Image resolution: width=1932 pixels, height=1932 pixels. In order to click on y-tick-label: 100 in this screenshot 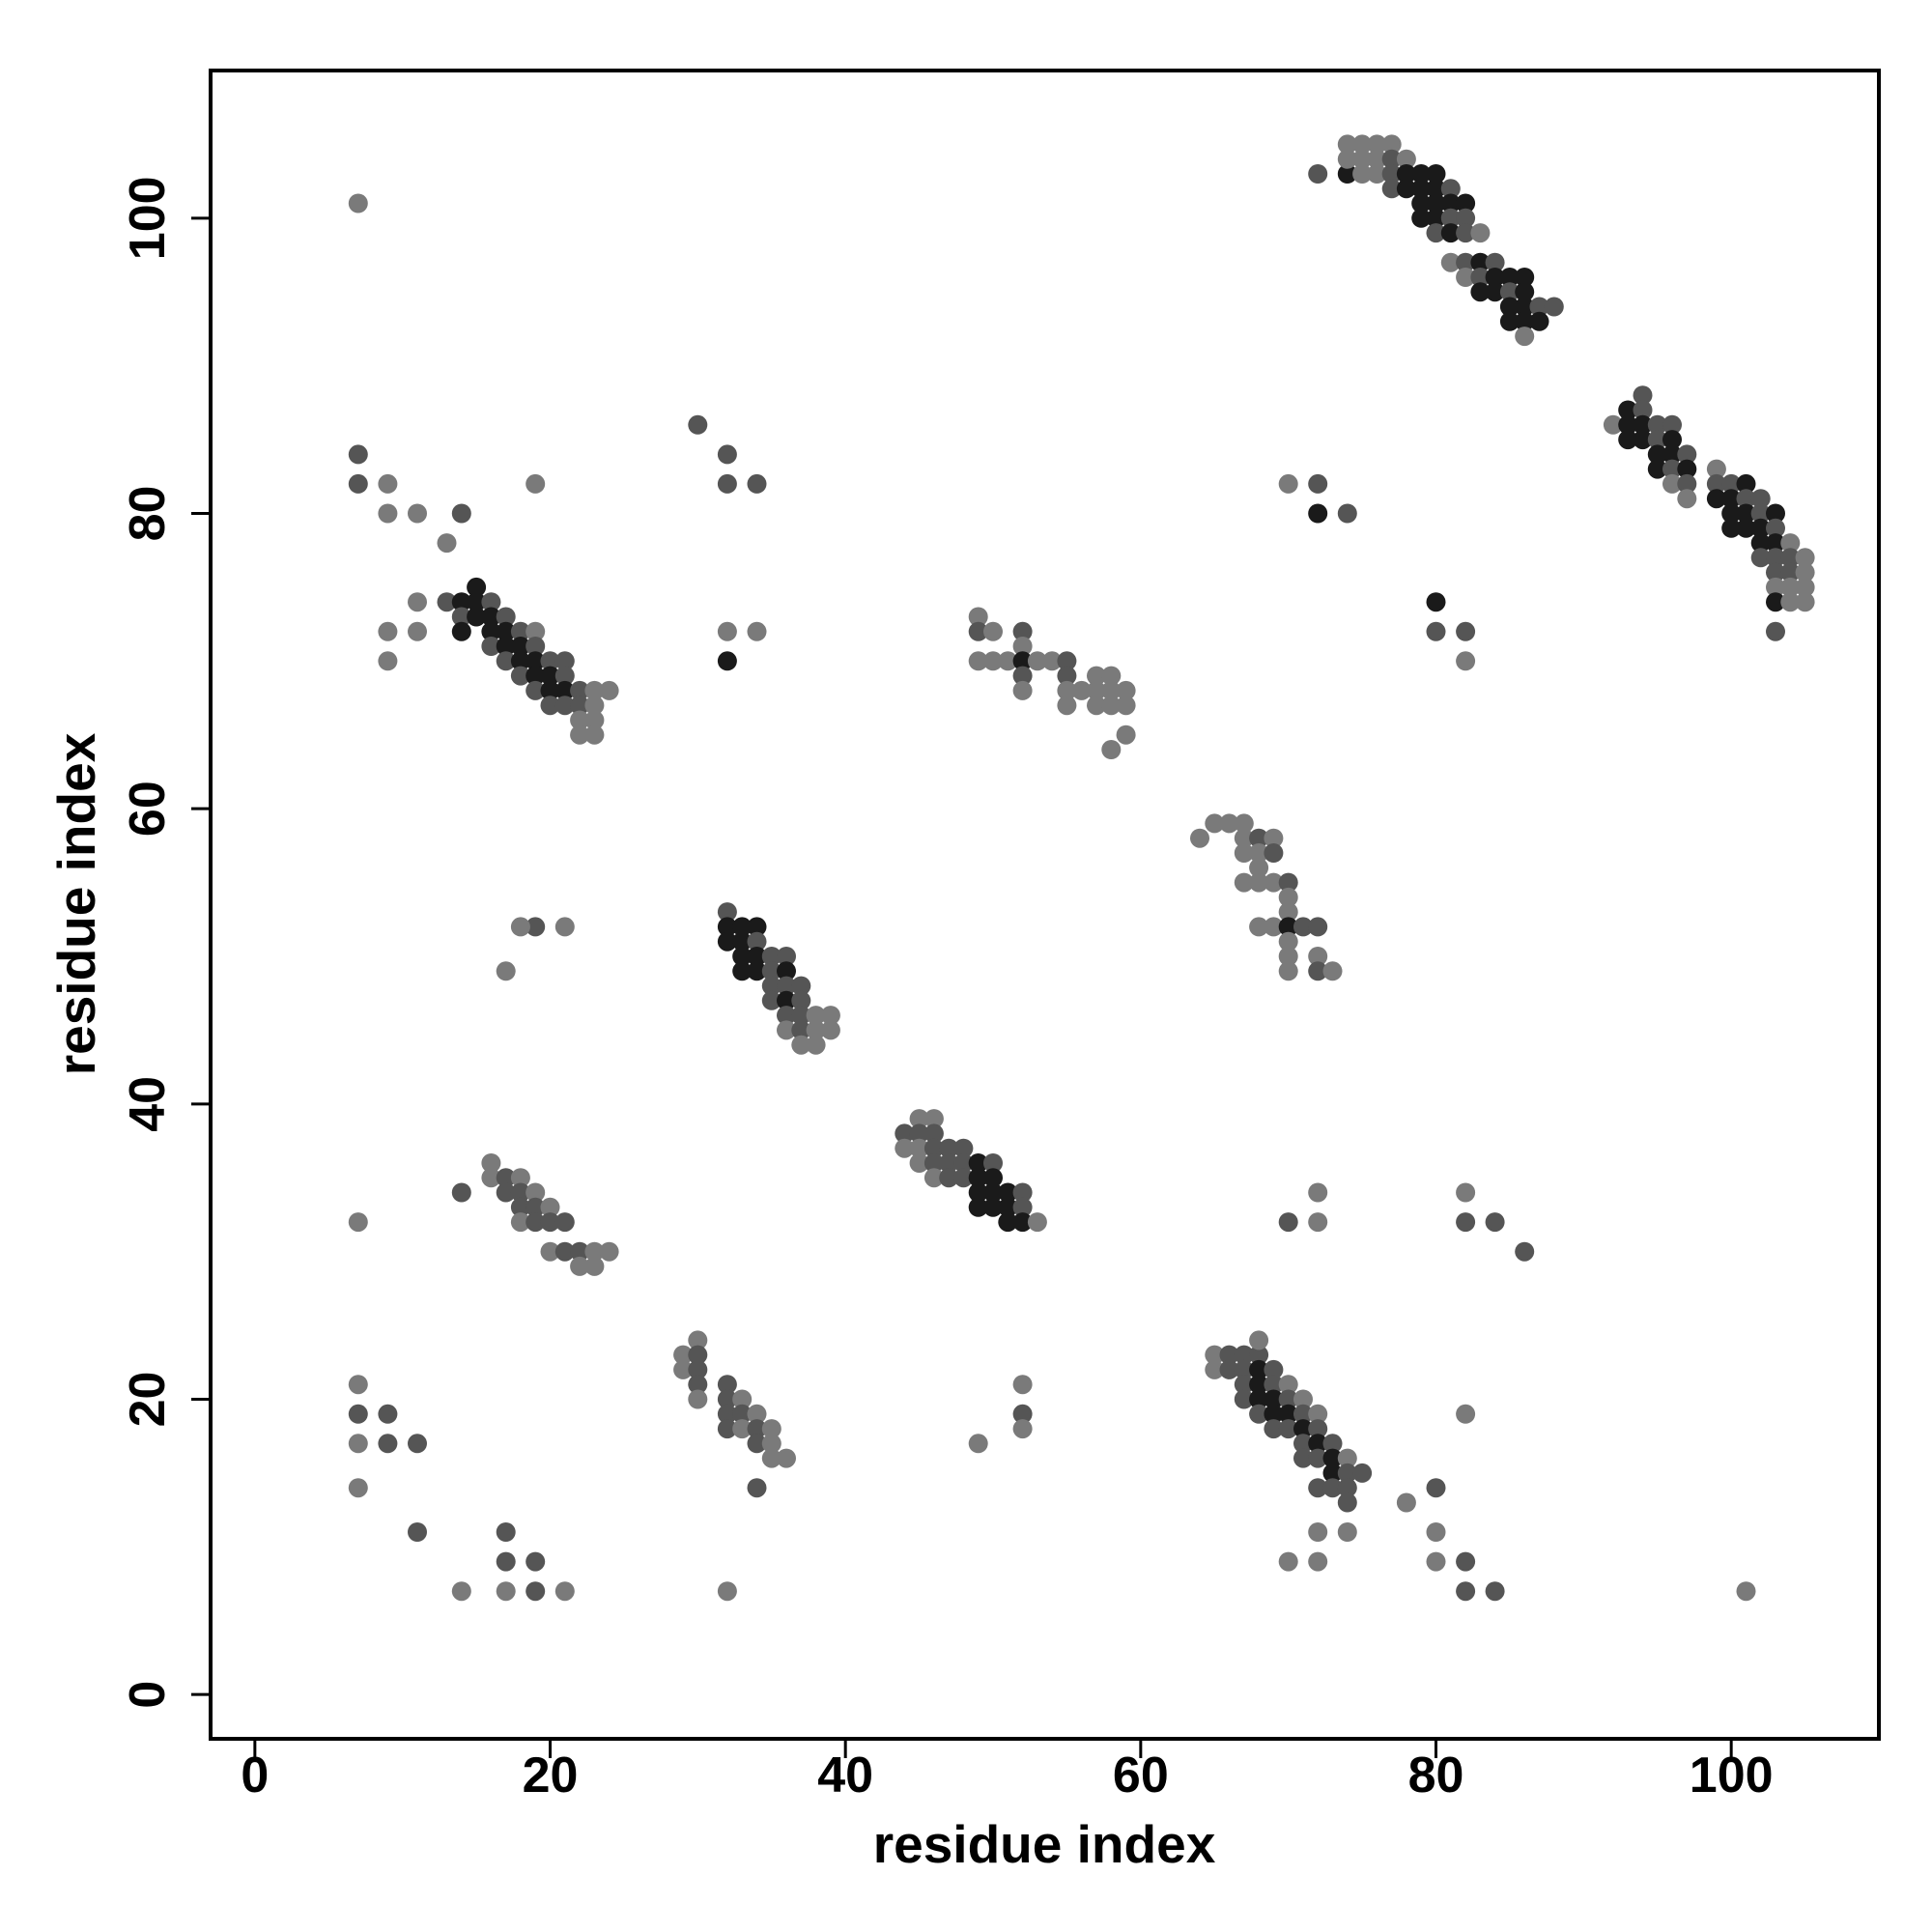, I will do `click(148, 218)`.